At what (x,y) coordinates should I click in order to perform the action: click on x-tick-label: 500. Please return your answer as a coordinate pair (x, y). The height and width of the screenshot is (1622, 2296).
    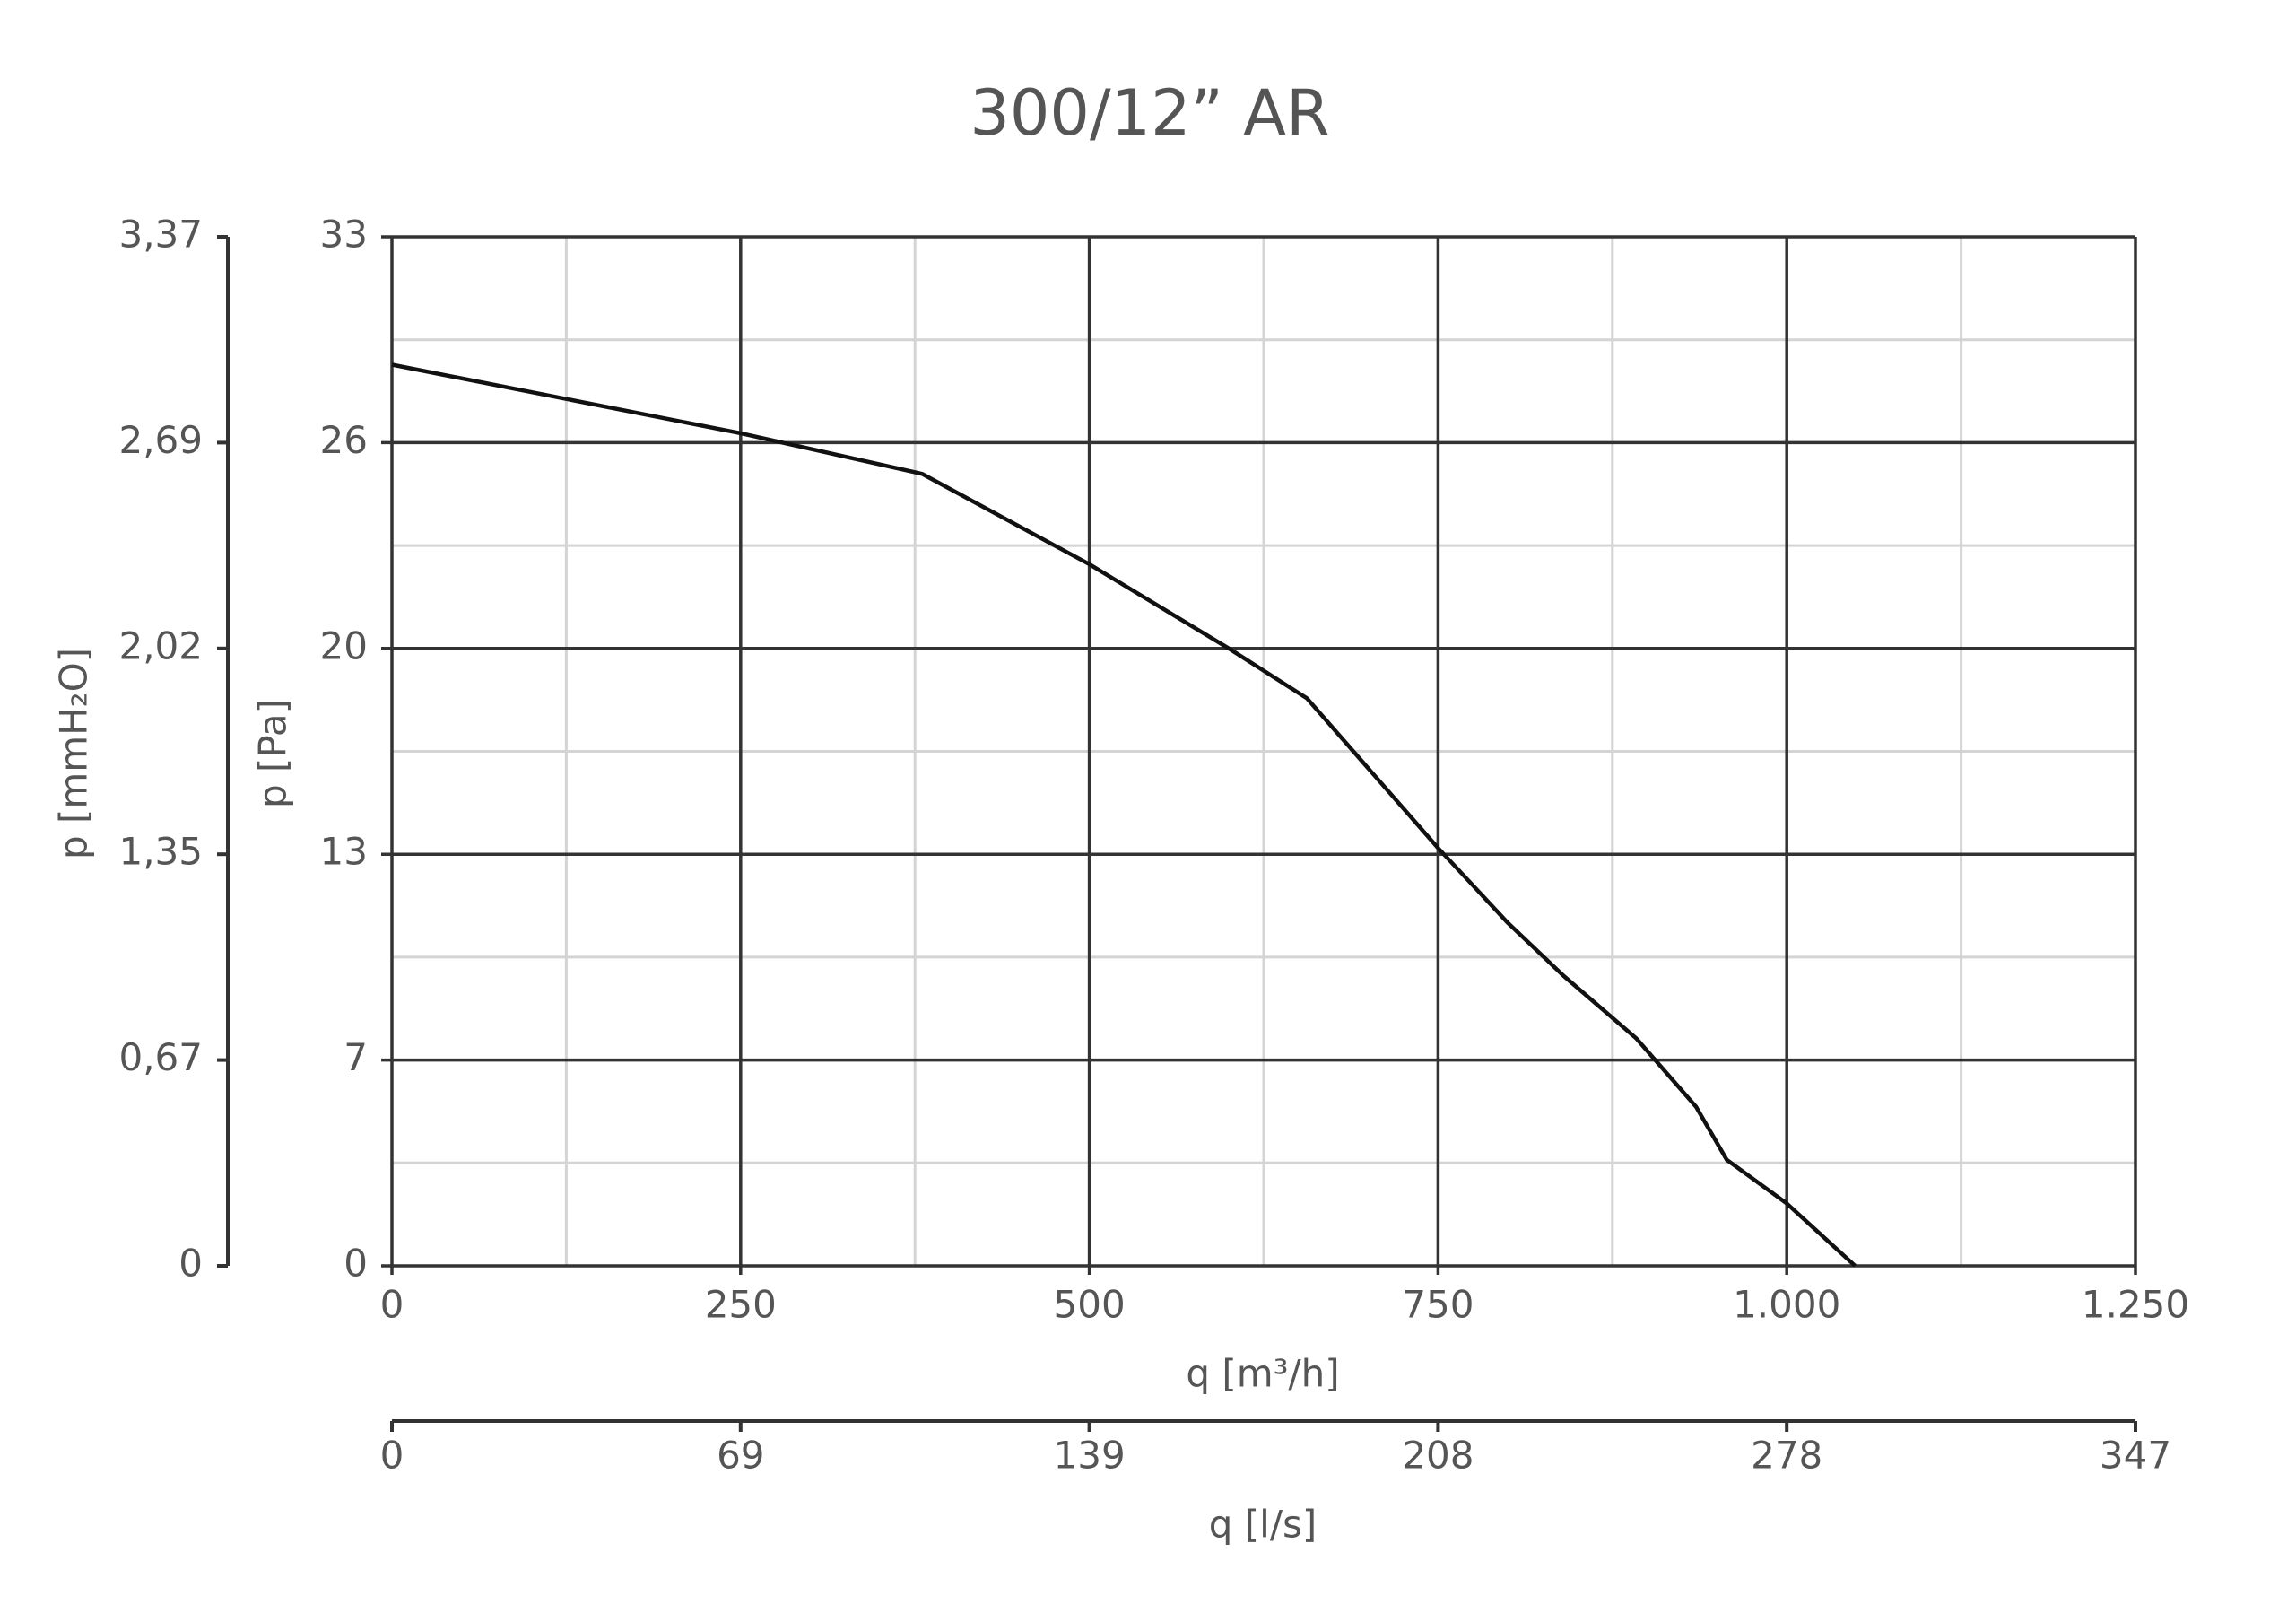
    Looking at the image, I should click on (1090, 1305).